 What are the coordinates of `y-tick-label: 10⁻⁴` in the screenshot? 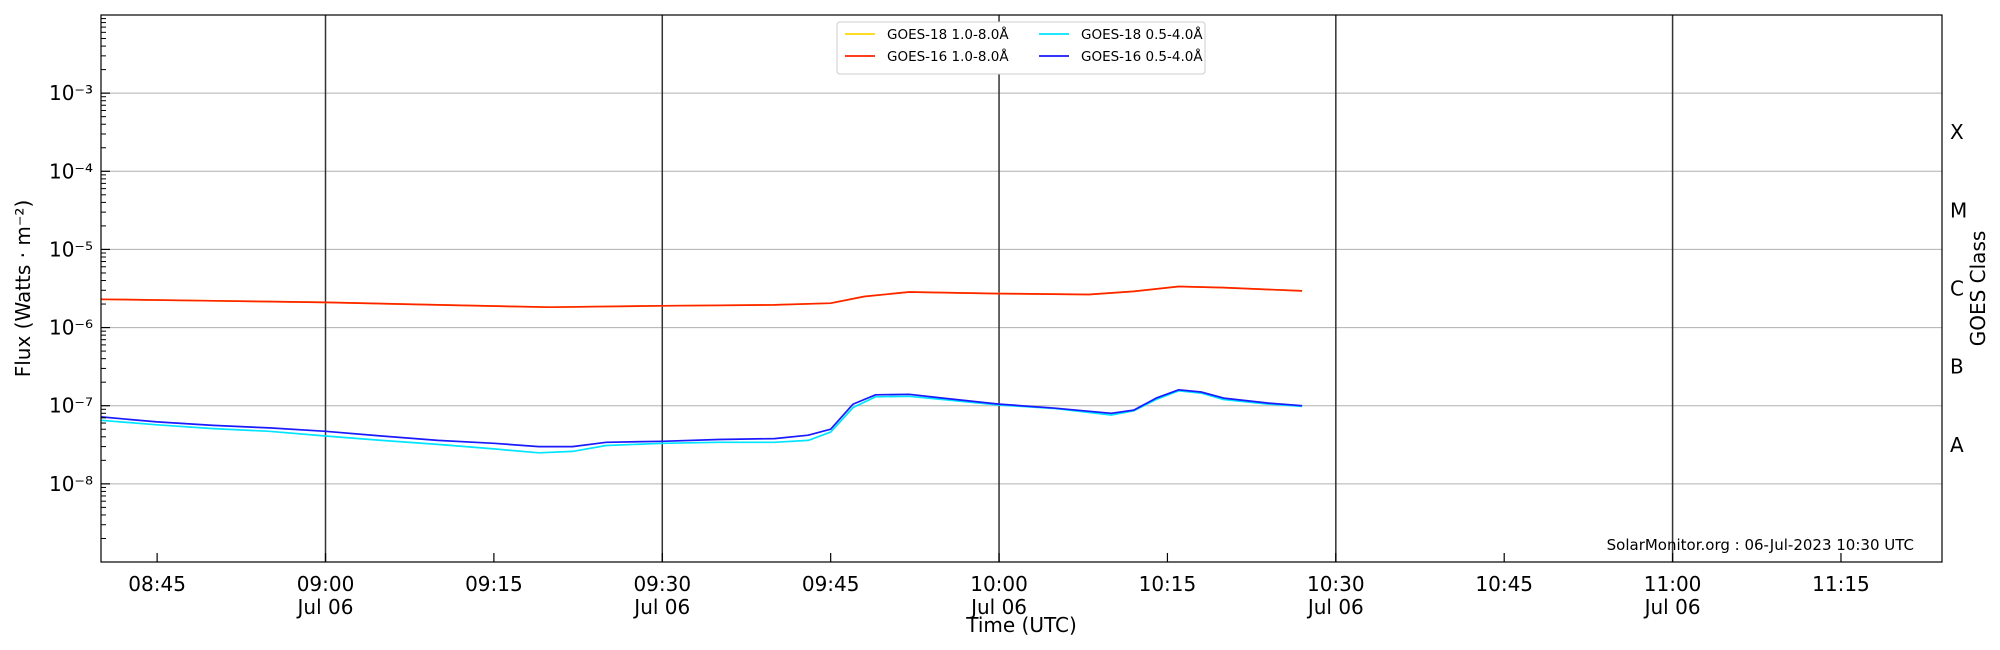 It's located at (71, 171).